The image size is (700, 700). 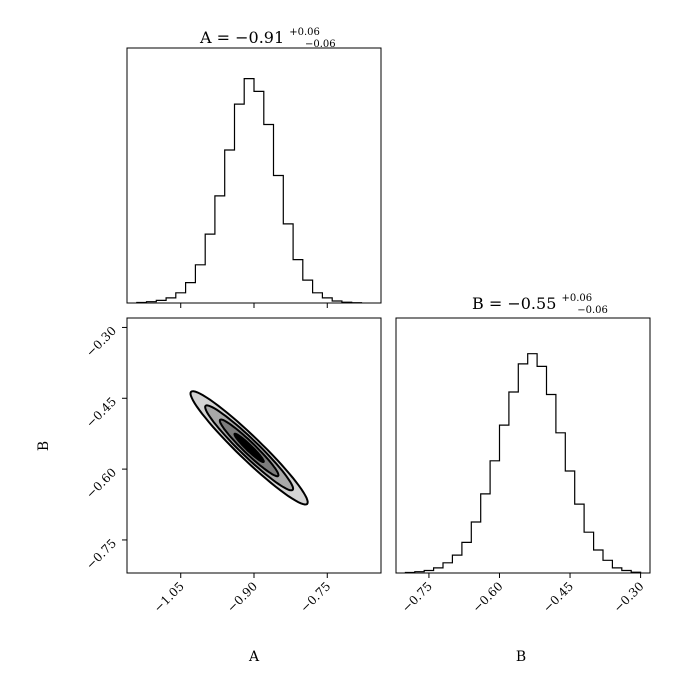 I want to click on xticks-joint: −1.05 −0.90 −0.75, so click(x=242, y=594).